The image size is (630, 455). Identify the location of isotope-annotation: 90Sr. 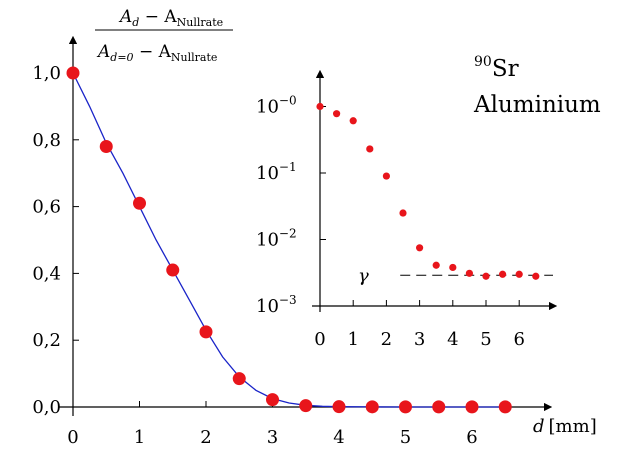
(496, 68).